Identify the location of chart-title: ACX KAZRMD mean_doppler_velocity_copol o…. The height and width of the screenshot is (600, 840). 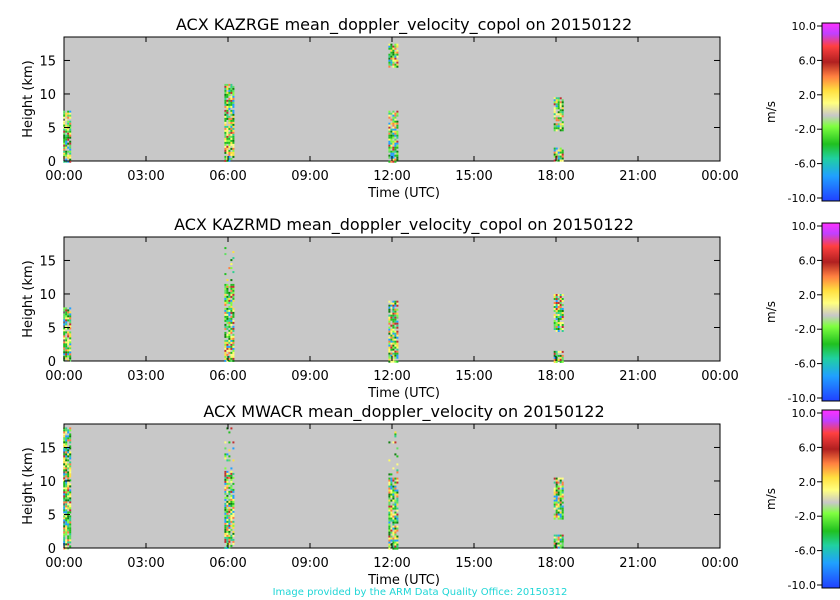
(404, 225).